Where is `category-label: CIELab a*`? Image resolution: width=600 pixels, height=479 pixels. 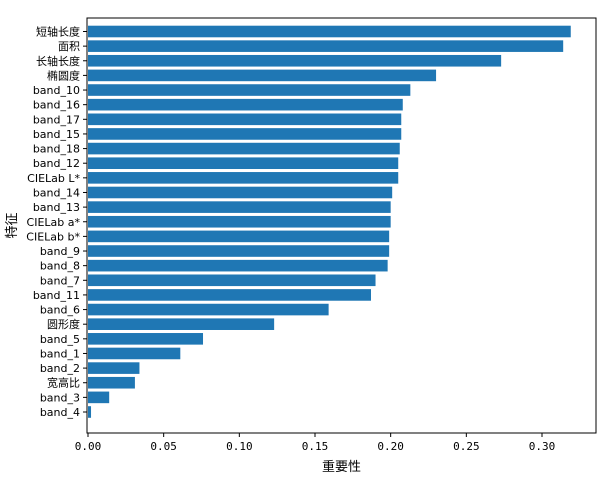
category-label: CIELab a* is located at coordinates (54, 222).